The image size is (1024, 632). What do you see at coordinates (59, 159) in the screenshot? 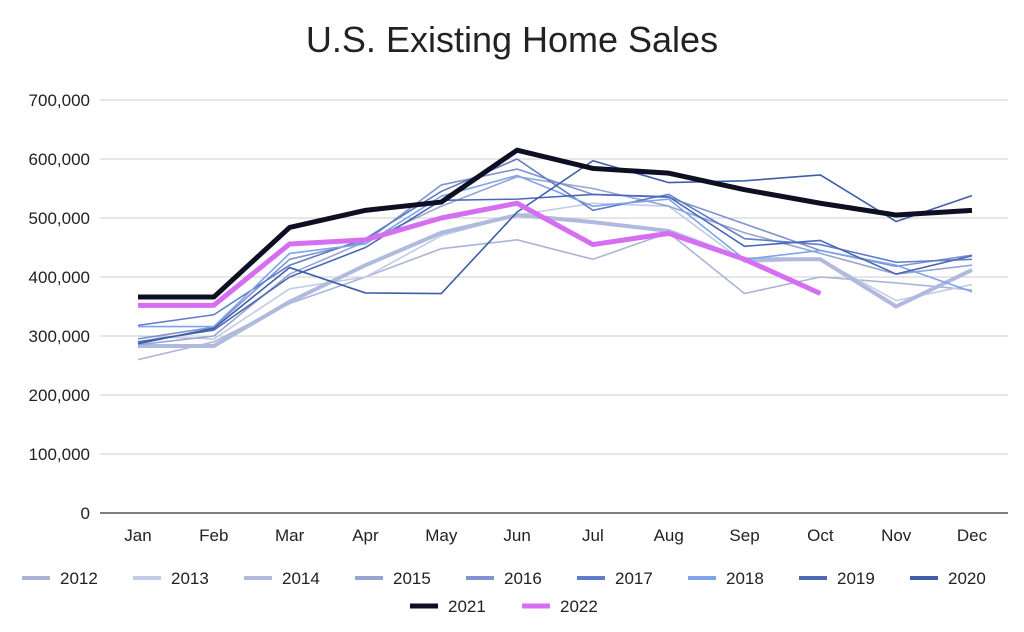
I see `y-tick-label: 600,000` at bounding box center [59, 159].